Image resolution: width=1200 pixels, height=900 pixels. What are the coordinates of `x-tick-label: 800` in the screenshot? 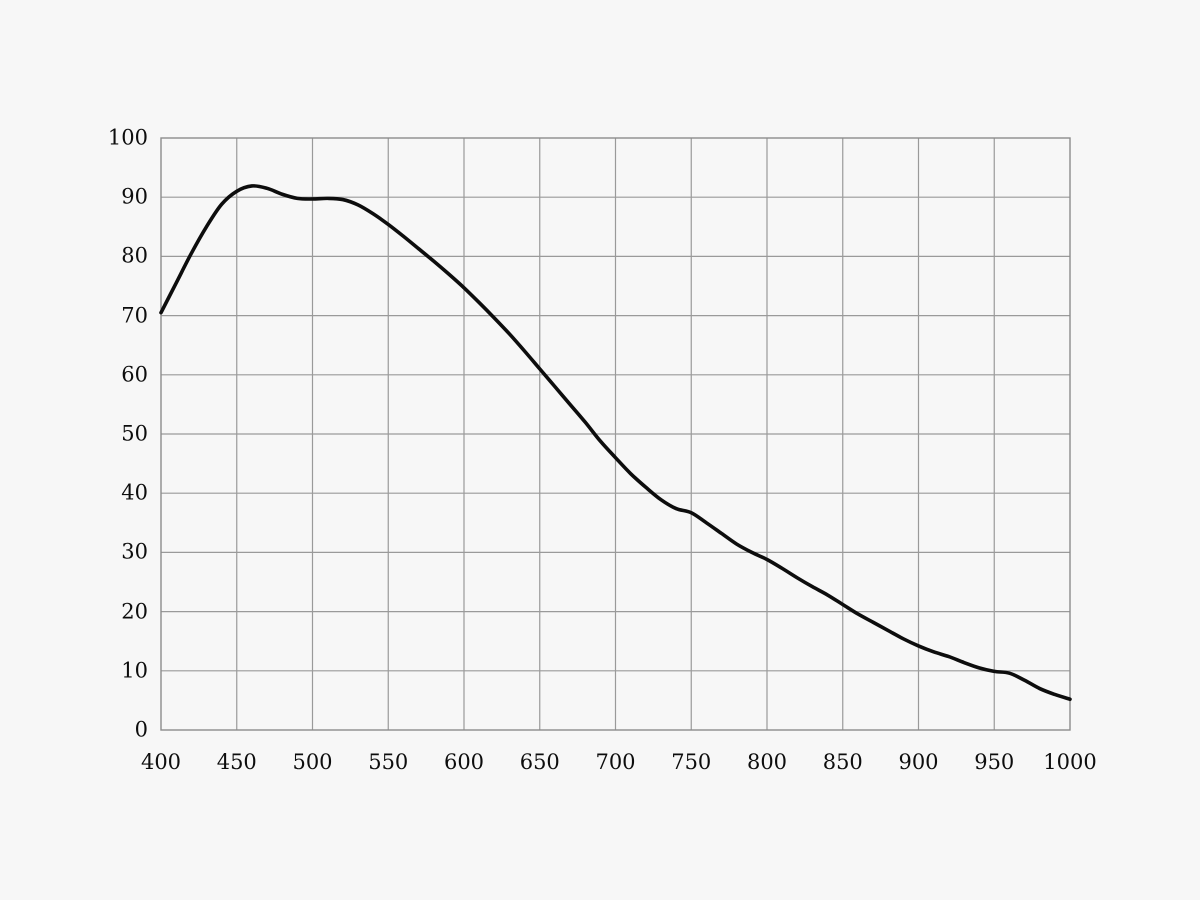 It's located at (767, 762).